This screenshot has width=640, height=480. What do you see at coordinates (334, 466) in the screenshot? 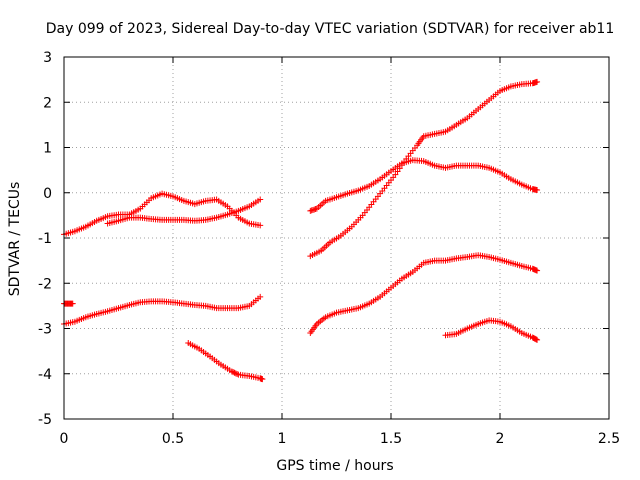
I see `x-axis-label: GPS time / hours` at bounding box center [334, 466].